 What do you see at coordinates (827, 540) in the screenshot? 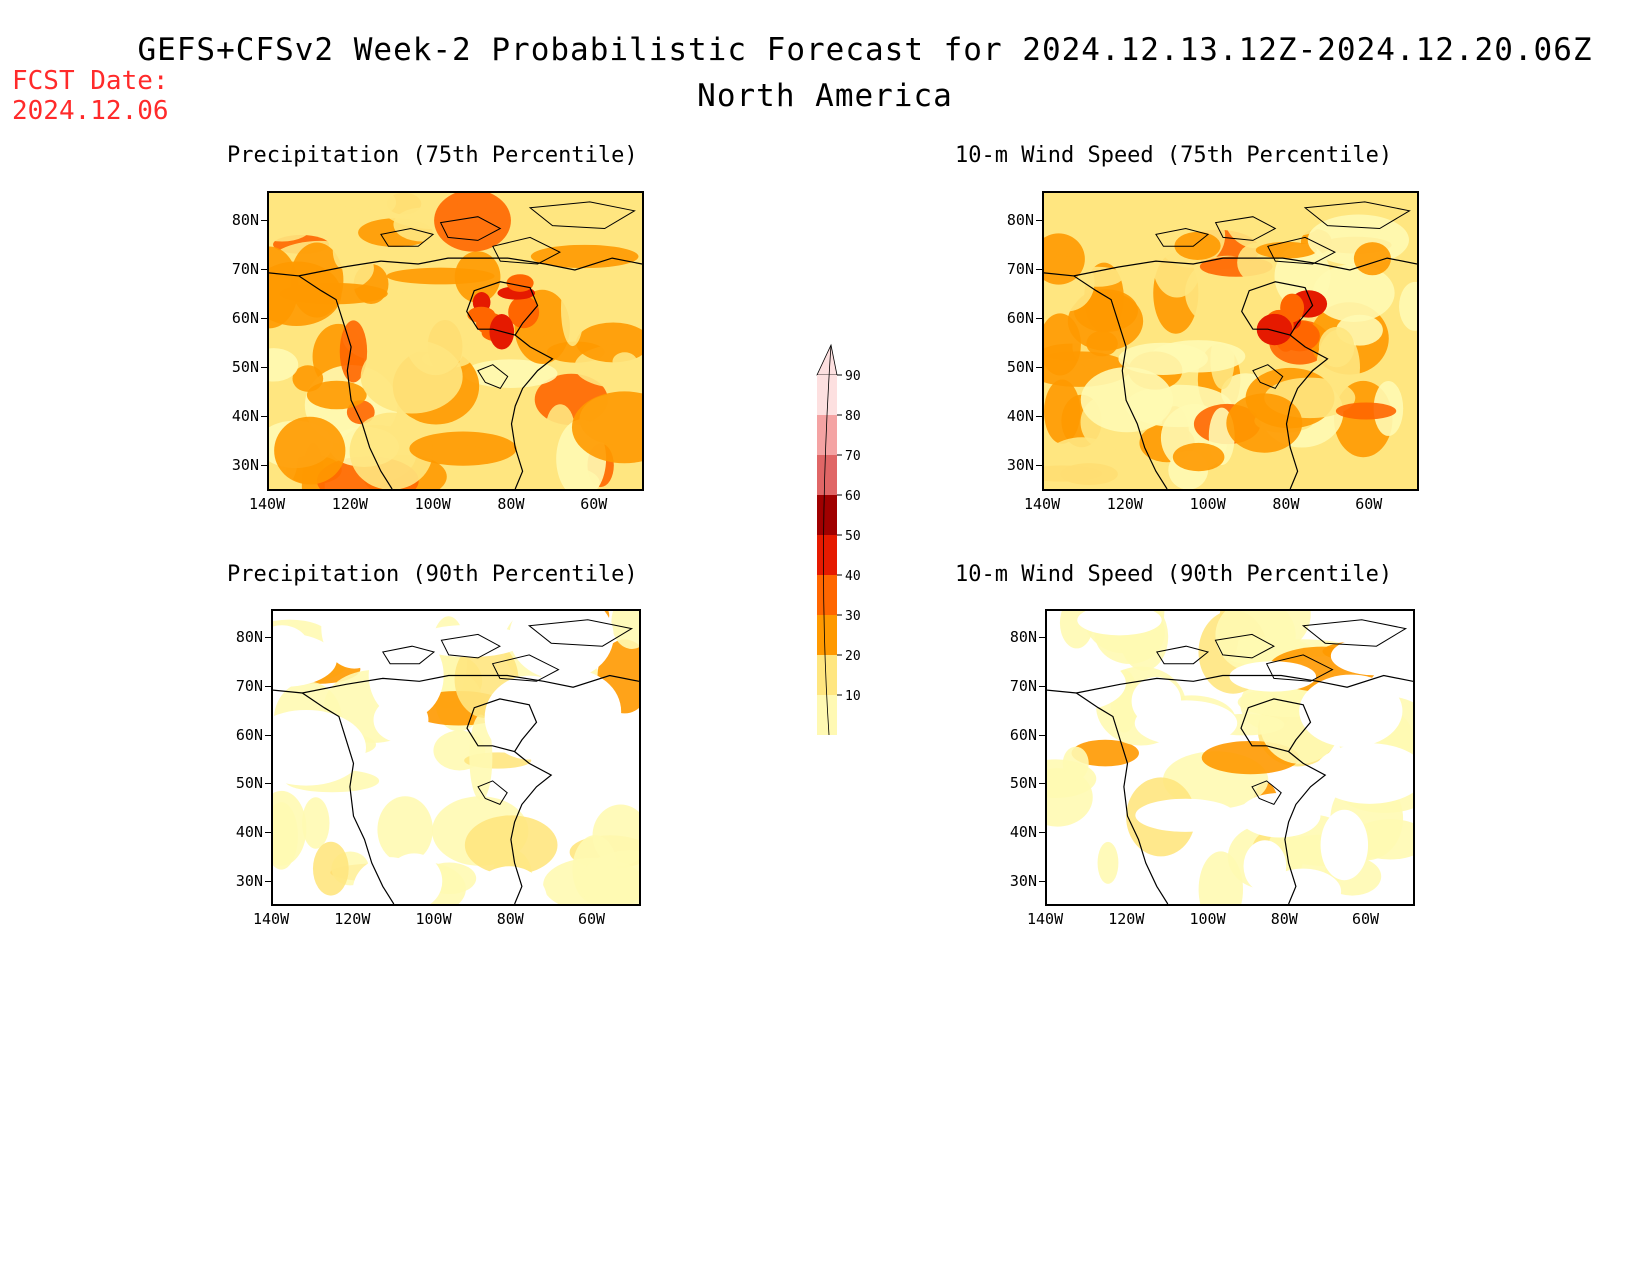
I see `colorbar-edge` at bounding box center [827, 540].